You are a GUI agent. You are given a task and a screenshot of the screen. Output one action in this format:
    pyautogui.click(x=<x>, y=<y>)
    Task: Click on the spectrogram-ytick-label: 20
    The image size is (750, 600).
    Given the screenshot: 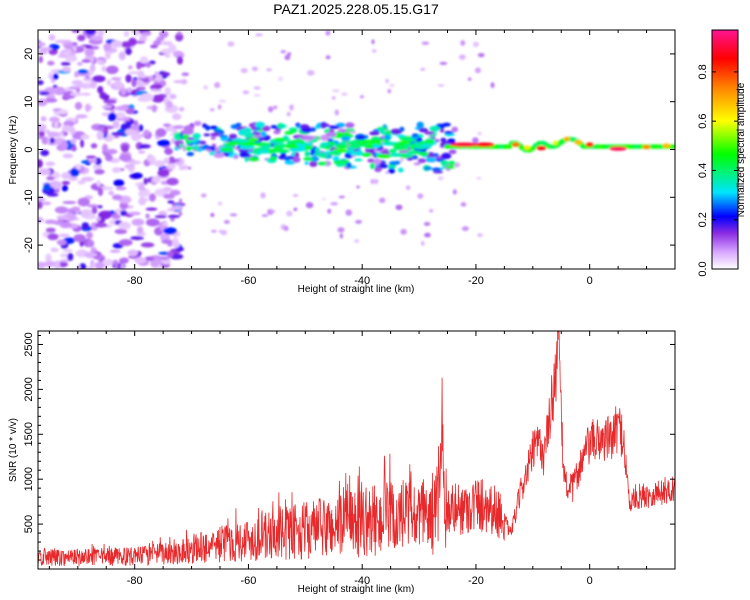 What is the action you would take?
    pyautogui.click(x=29, y=54)
    